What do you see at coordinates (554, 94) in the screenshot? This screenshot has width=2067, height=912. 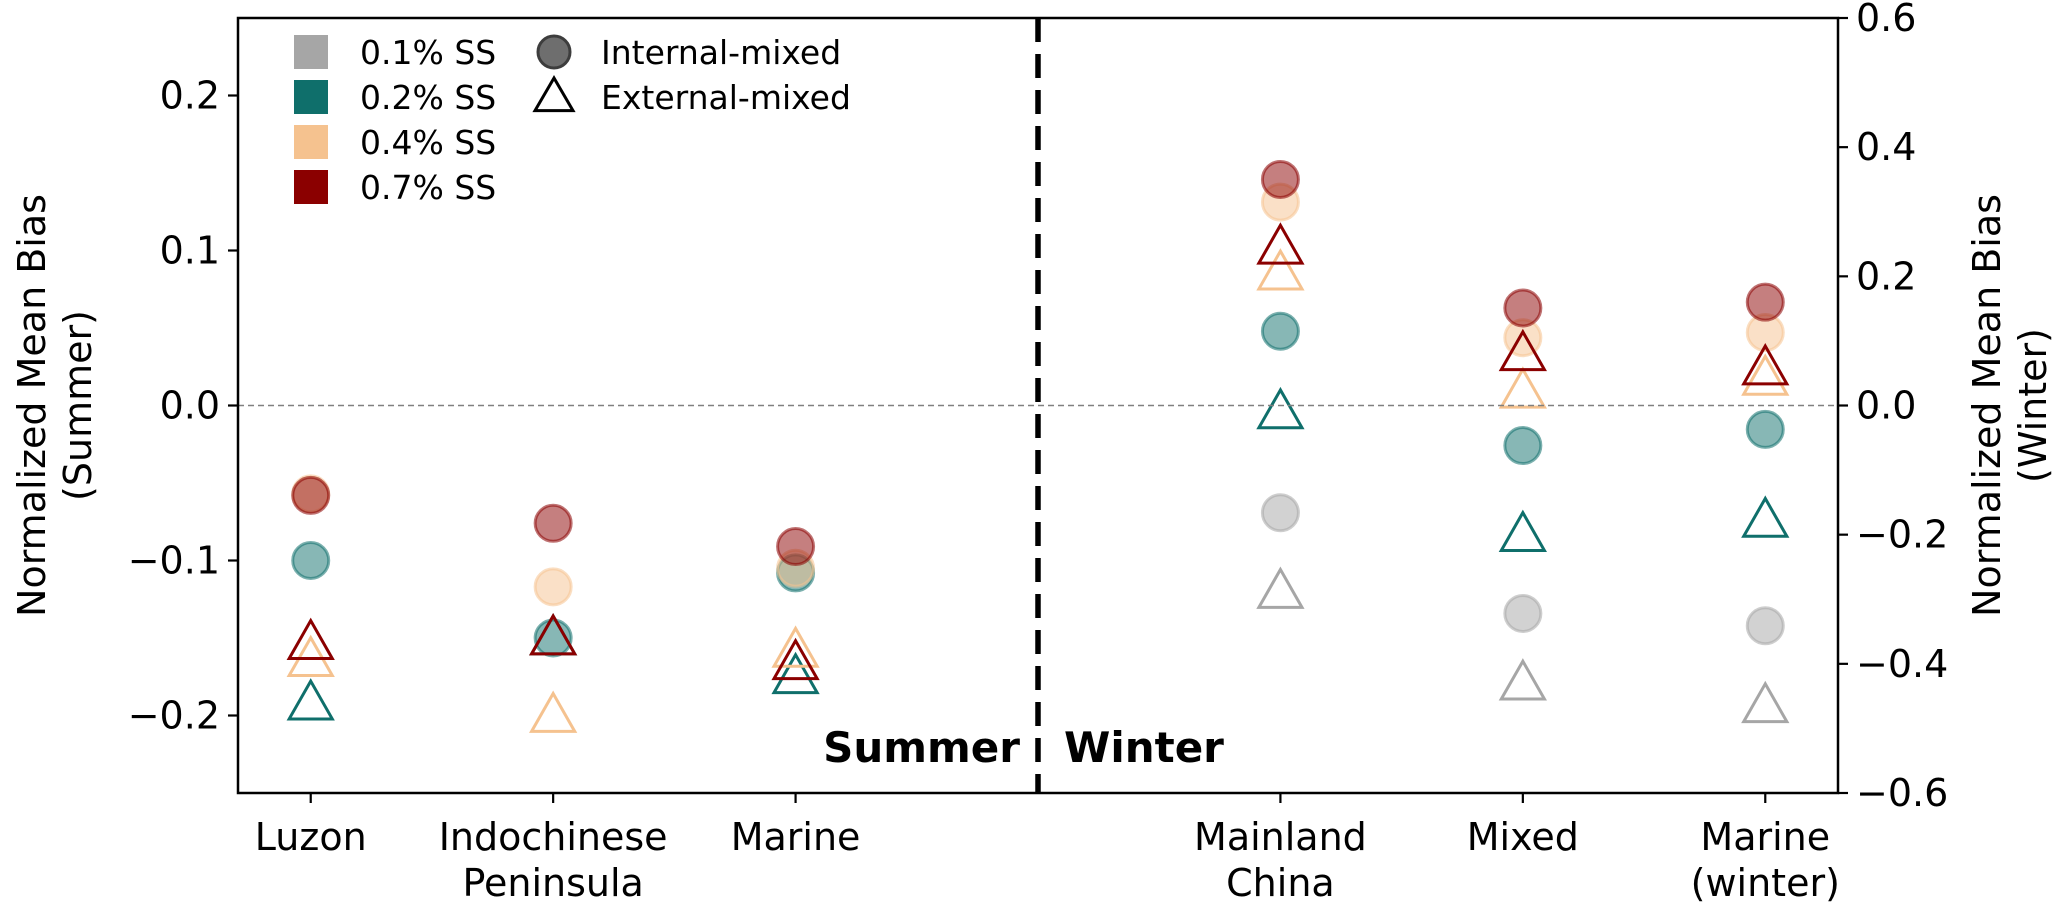 I see `legend-marker-triangle` at bounding box center [554, 94].